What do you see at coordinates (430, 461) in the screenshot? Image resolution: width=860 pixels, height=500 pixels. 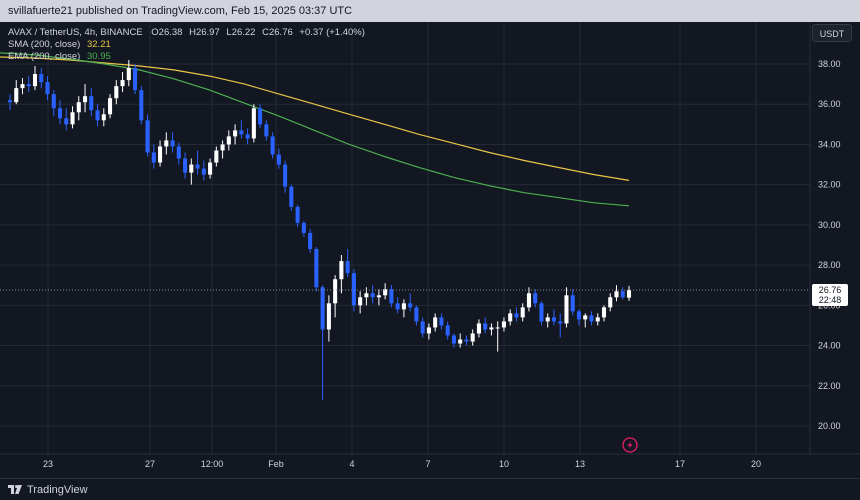 I see `time-axis: 23 27 12:00 Feb 4 7 10 13 17 20` at bounding box center [430, 461].